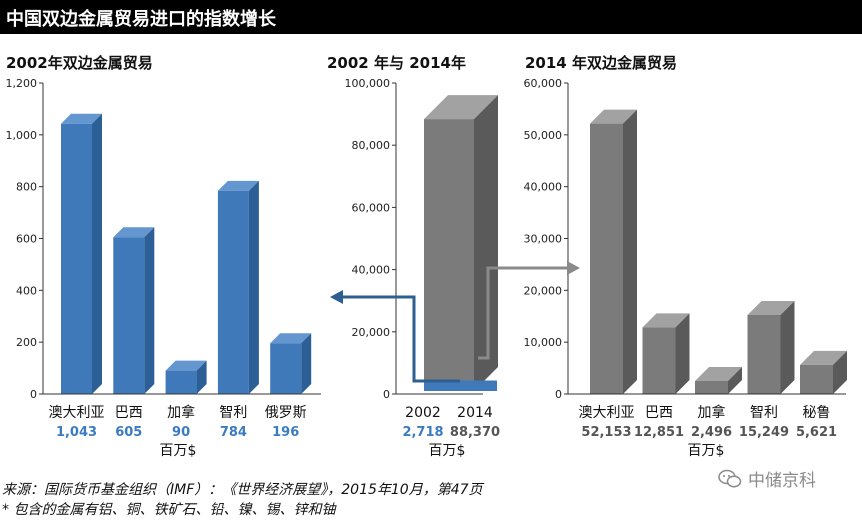 Image resolution: width=862 pixels, height=521 pixels. Describe the element at coordinates (128, 432) in the screenshot. I see `value-label: 605` at that location.